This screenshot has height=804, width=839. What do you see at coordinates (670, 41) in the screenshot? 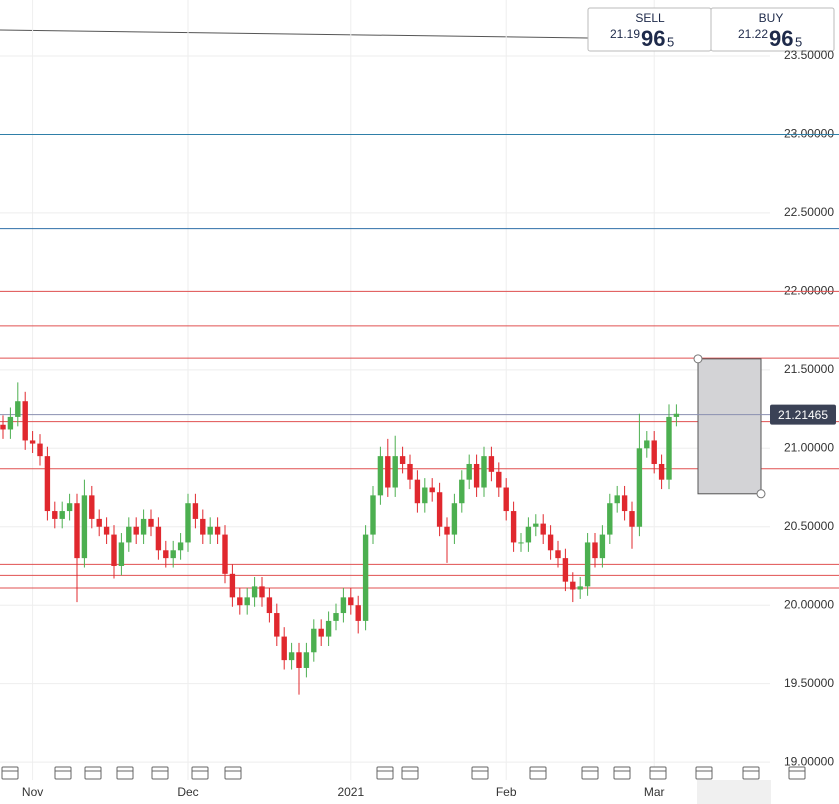
I see `sell-small: 5` at bounding box center [670, 41].